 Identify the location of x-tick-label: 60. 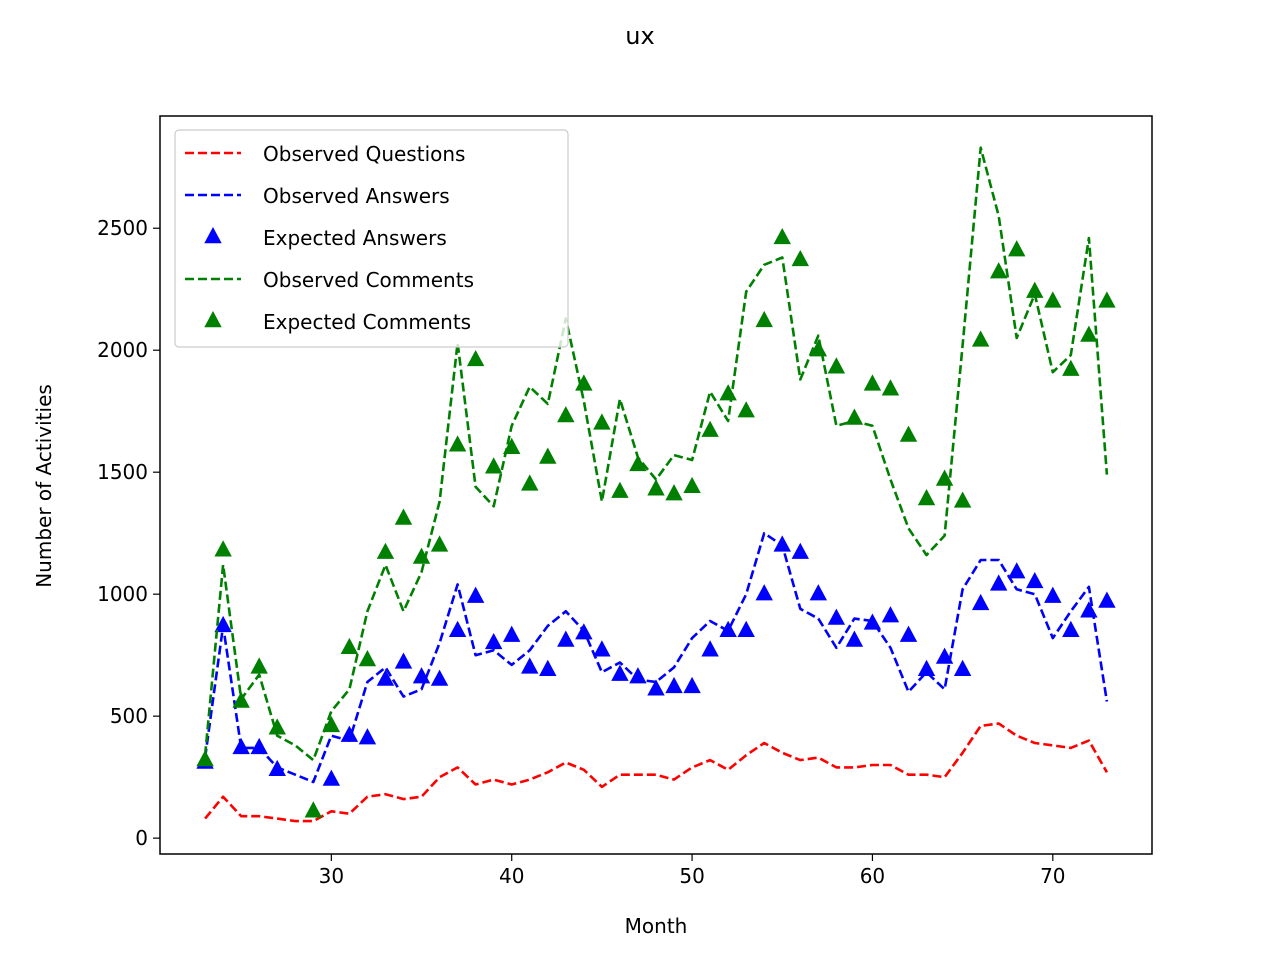
(872, 876).